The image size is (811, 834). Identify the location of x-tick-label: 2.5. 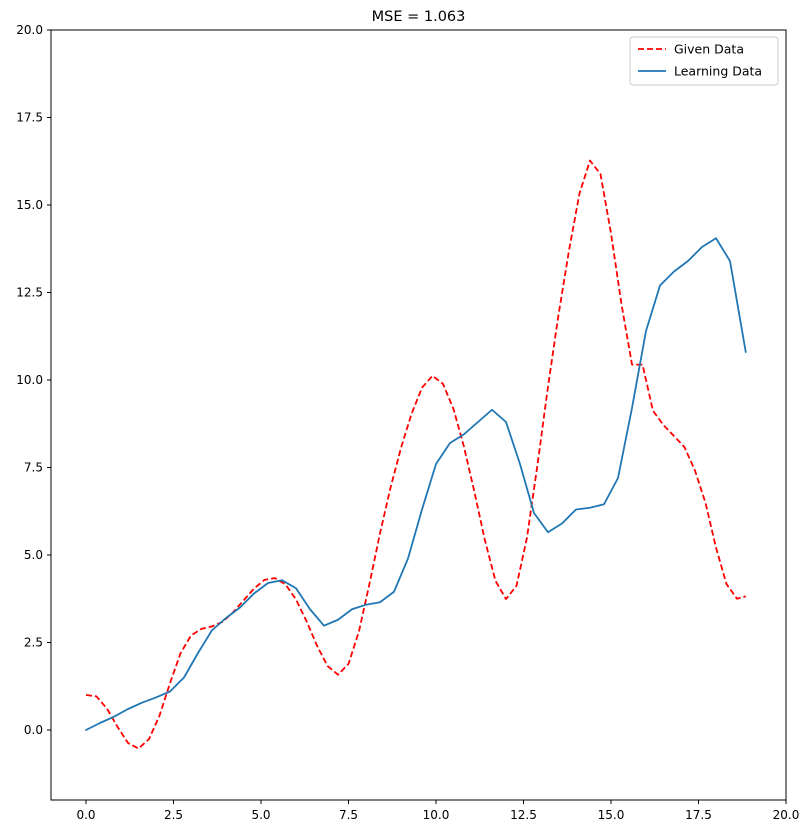
(173, 815).